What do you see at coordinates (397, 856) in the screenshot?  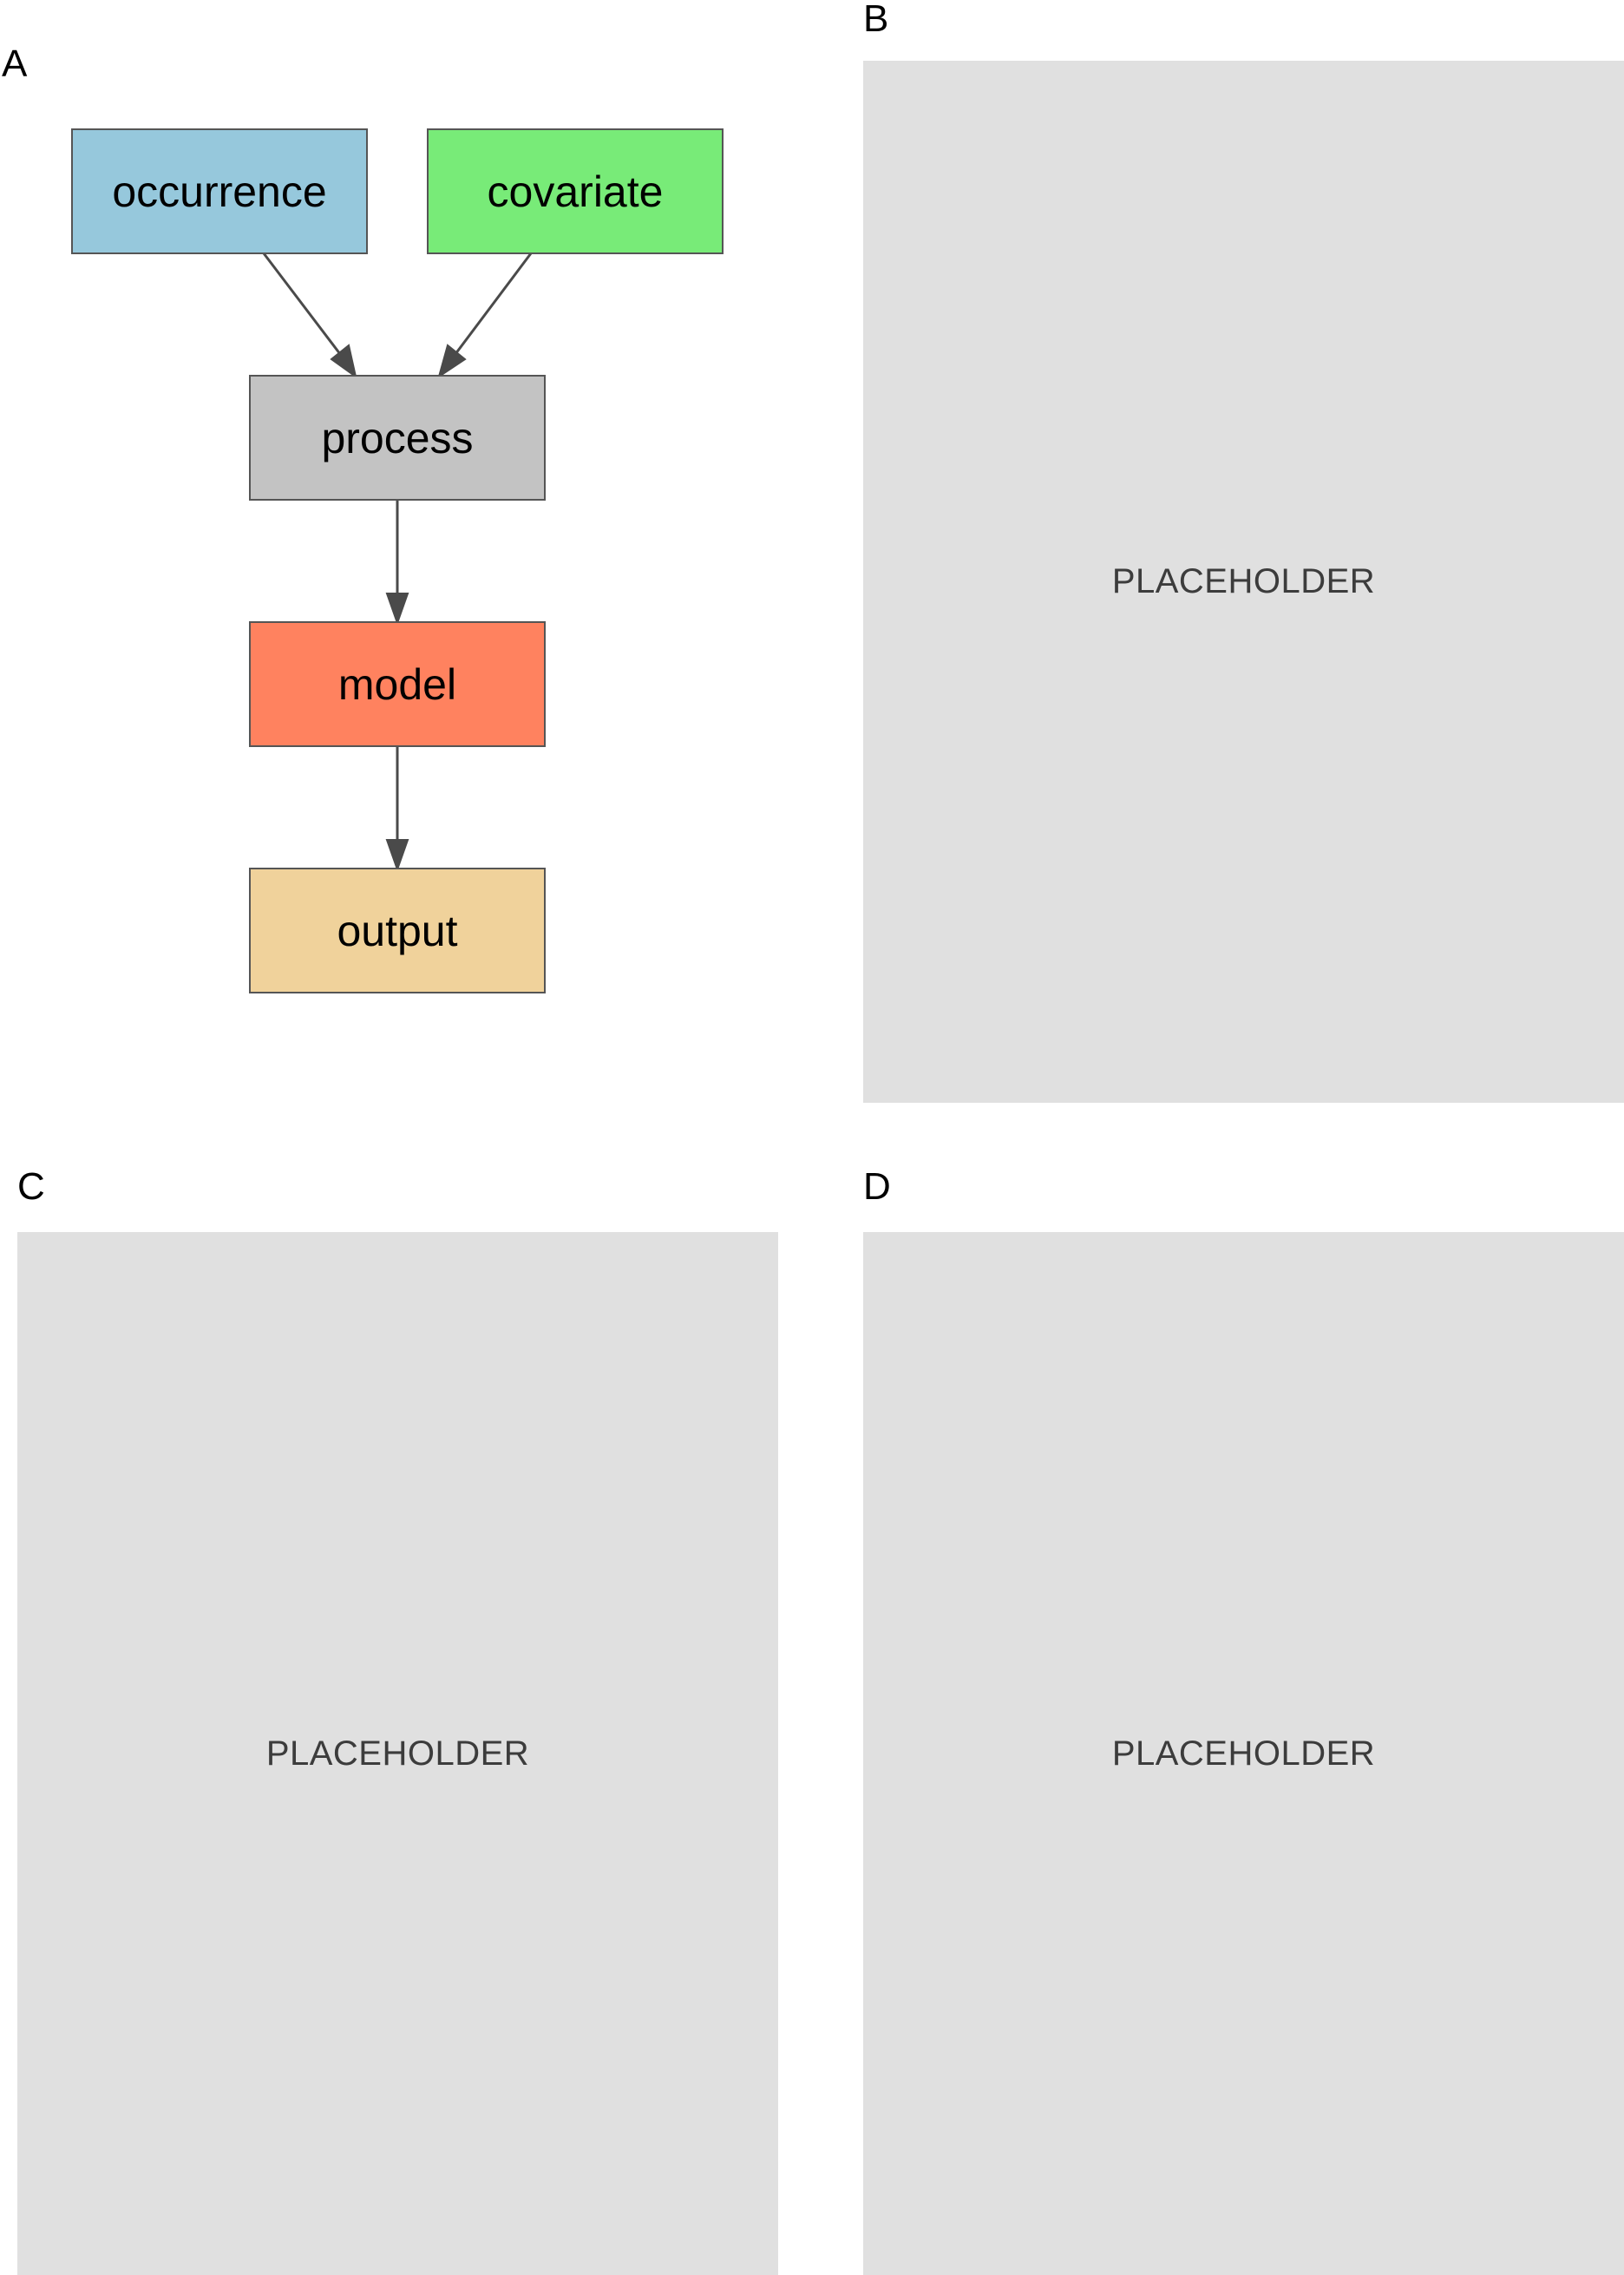 I see `arrowhead-model-output` at bounding box center [397, 856].